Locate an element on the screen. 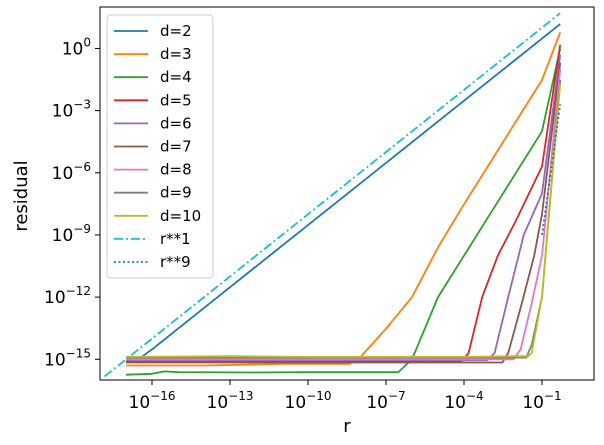 Image resolution: width=604 pixels, height=445 pixels. x-ticks: 10⁻¹⁶ 10⁻¹³ 10⁻¹⁰ 10⁻⁷ 10⁻⁴ 10⁻¹ is located at coordinates (345, 396).